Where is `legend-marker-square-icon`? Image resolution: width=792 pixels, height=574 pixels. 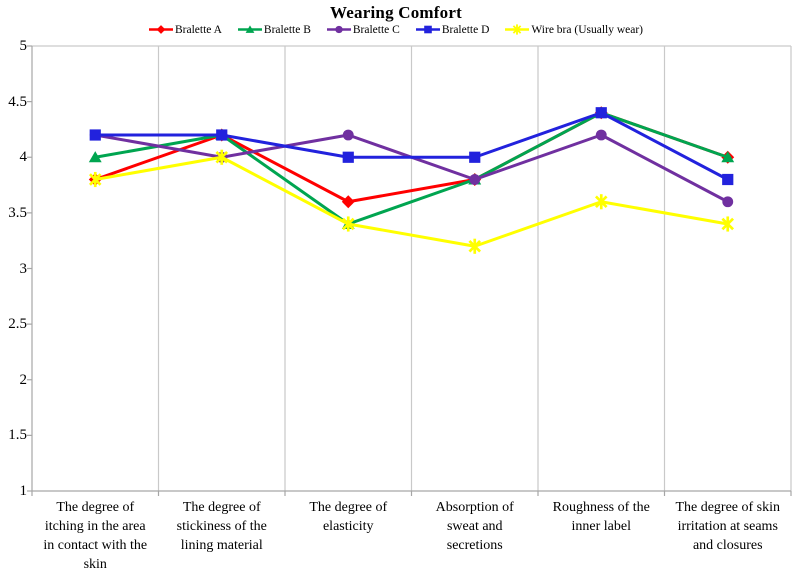
legend-marker-square-icon is located at coordinates (427, 29).